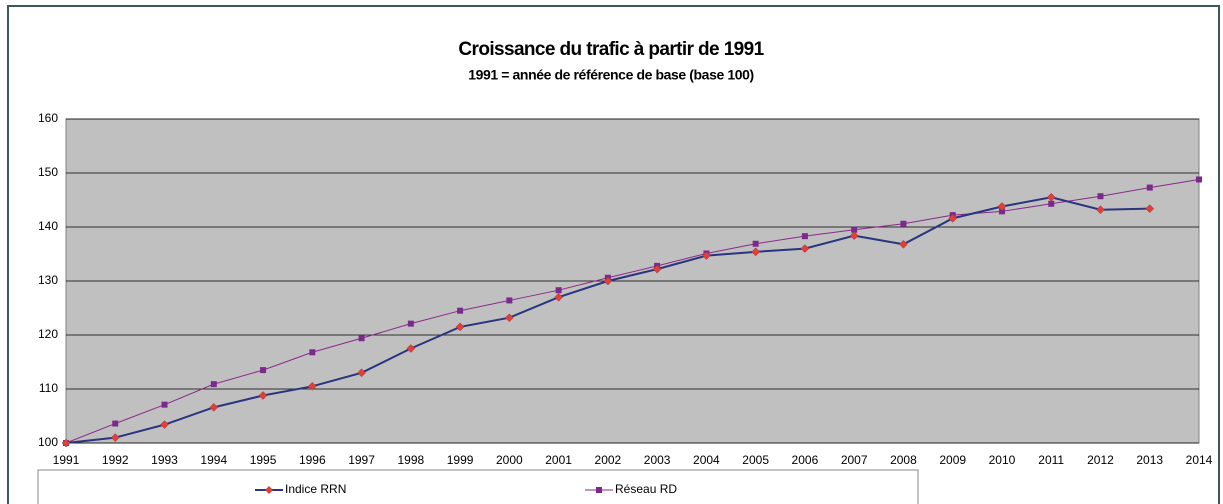  What do you see at coordinates (361, 460) in the screenshot?
I see `x-tick-label: 1997` at bounding box center [361, 460].